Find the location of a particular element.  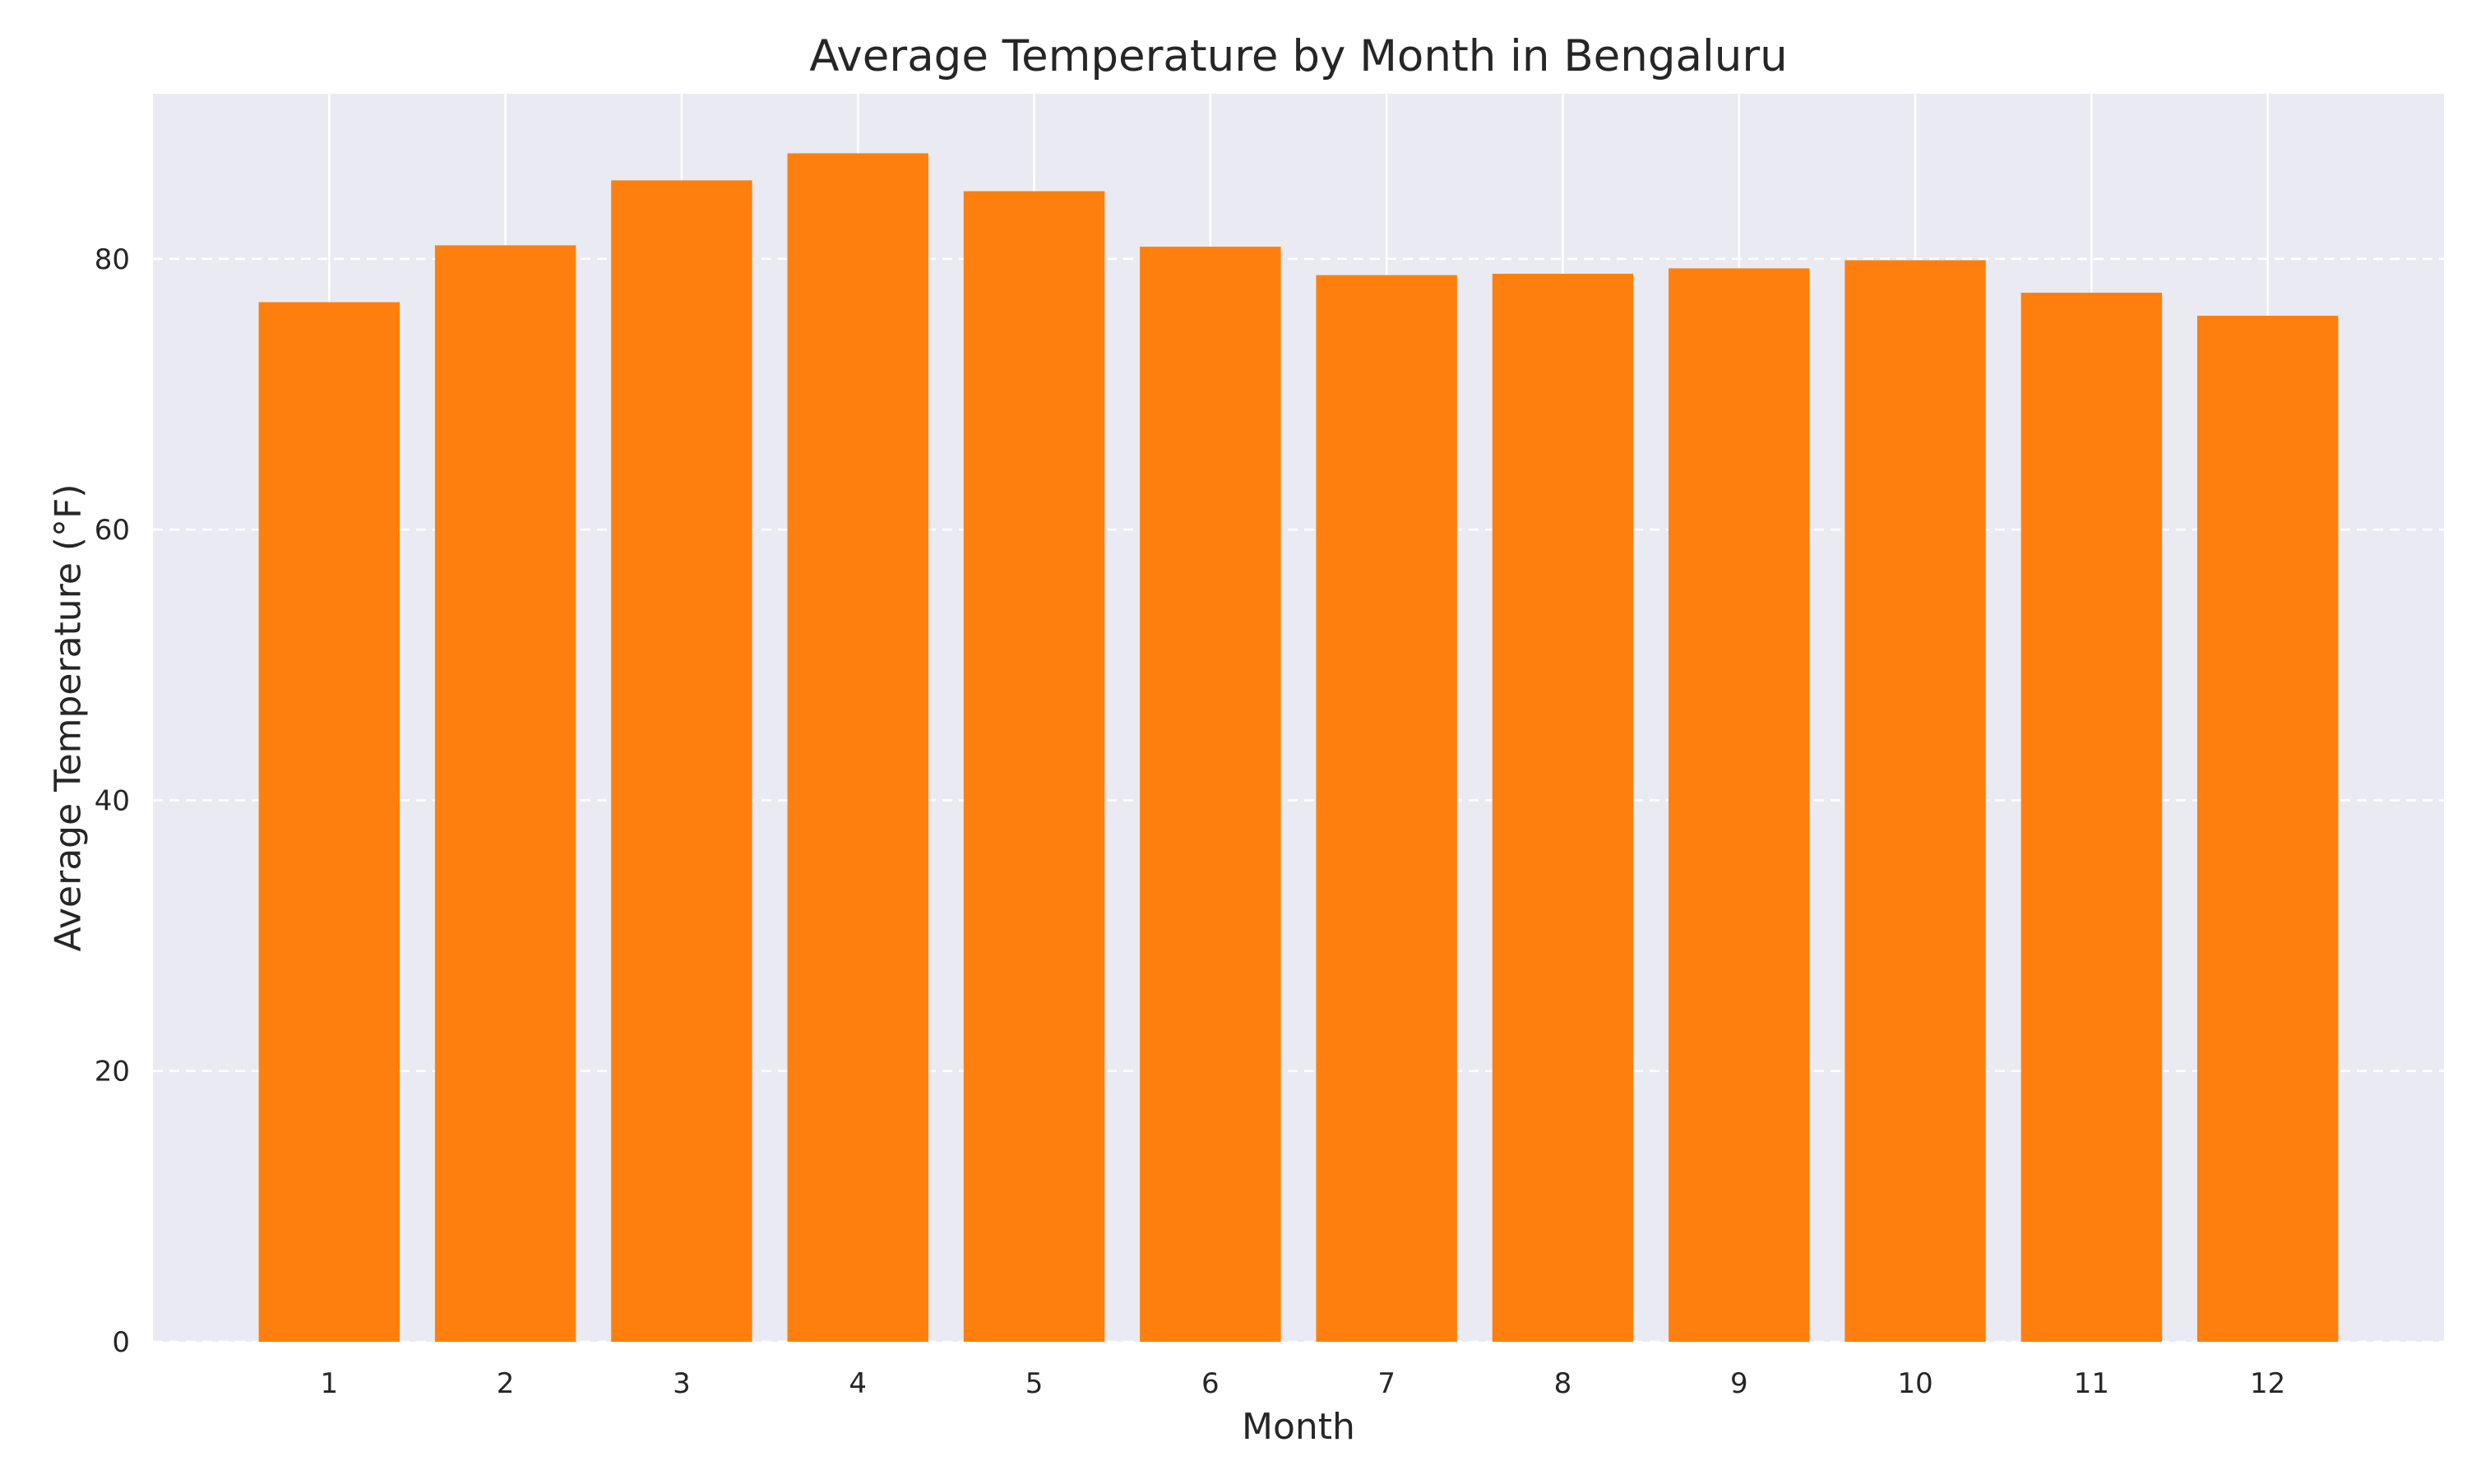

x-tick-label: 3 is located at coordinates (682, 1384).